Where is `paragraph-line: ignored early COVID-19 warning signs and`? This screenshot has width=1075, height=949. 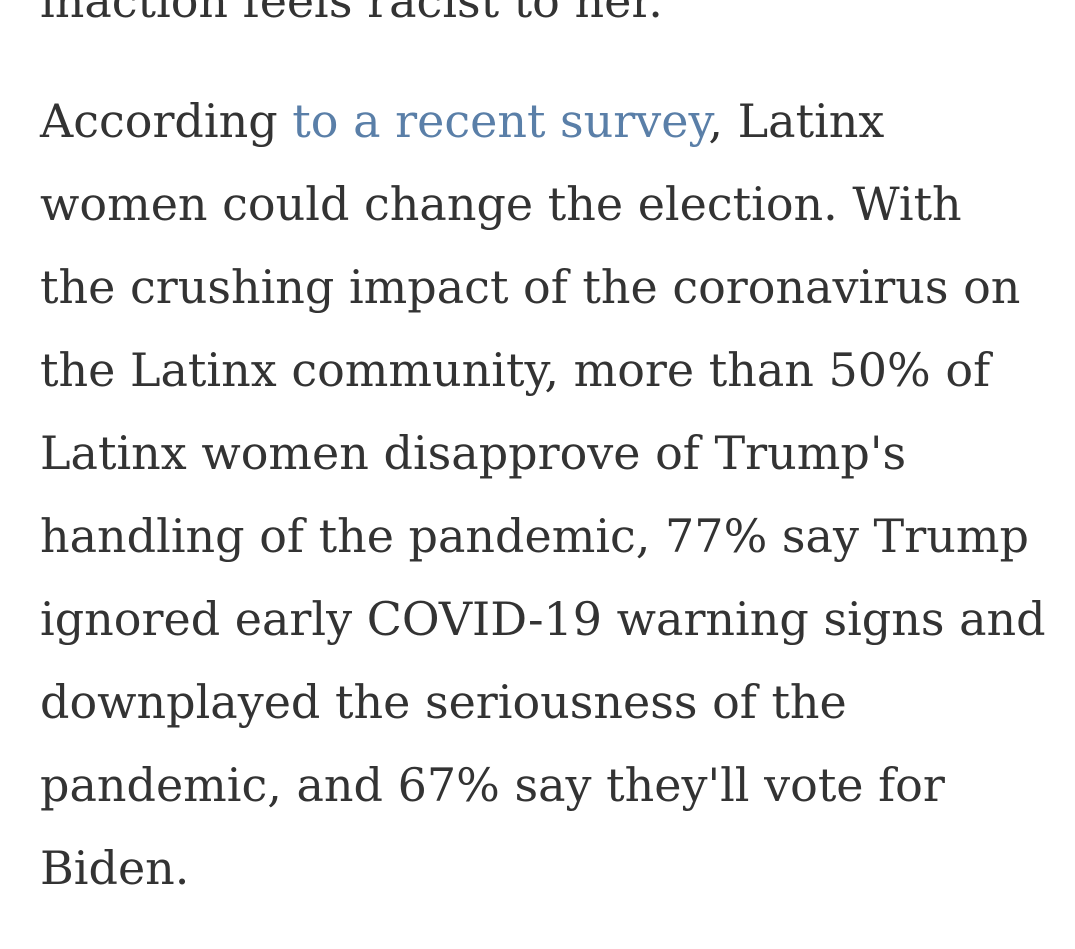
paragraph-line: ignored early COVID-19 warning signs and is located at coordinates (543, 619).